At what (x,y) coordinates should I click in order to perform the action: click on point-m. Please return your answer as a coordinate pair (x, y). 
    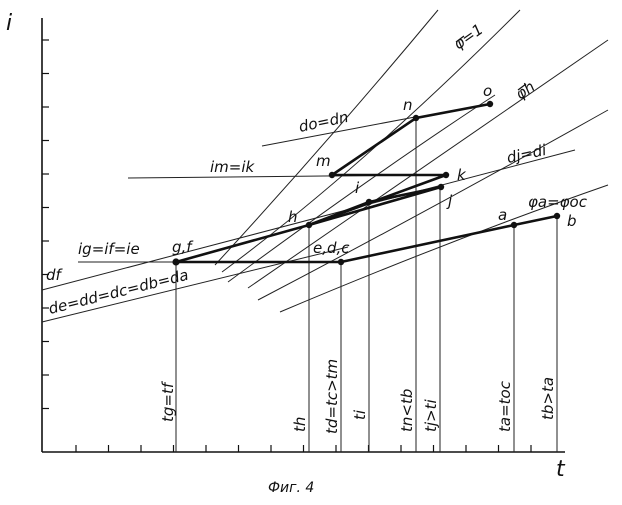
    Looking at the image, I should click on (332, 175).